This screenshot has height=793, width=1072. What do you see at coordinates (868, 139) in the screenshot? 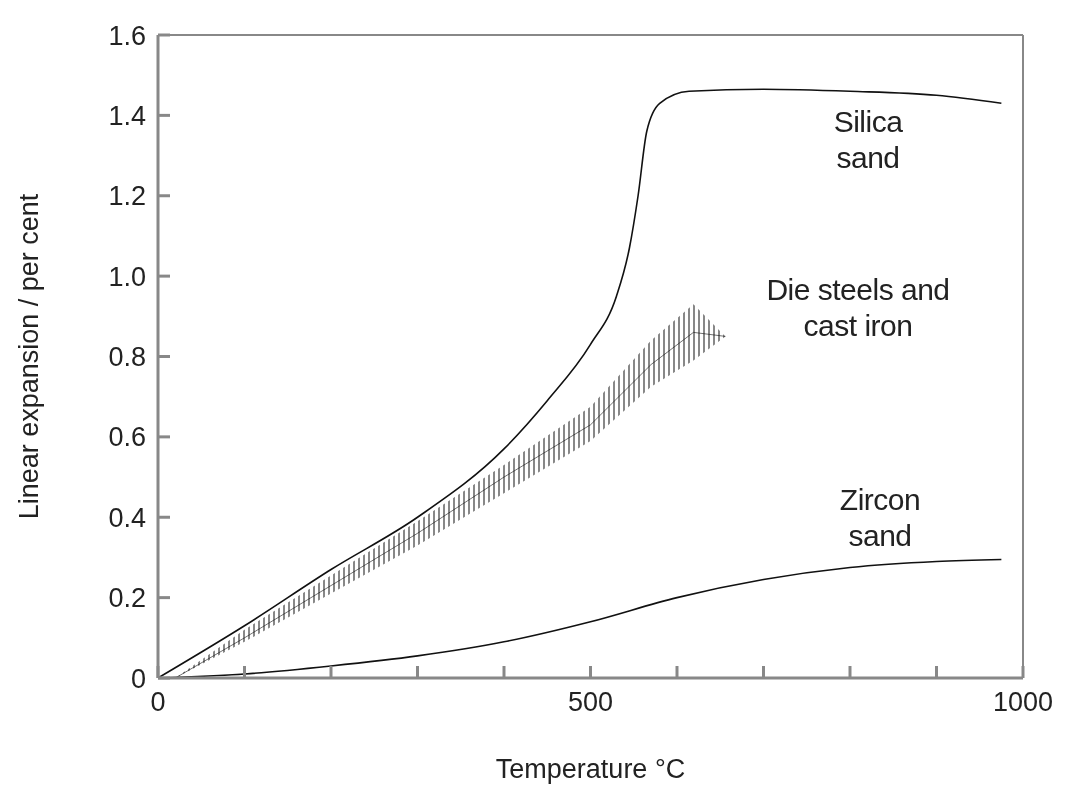
I see `series-label: Silica sand` at bounding box center [868, 139].